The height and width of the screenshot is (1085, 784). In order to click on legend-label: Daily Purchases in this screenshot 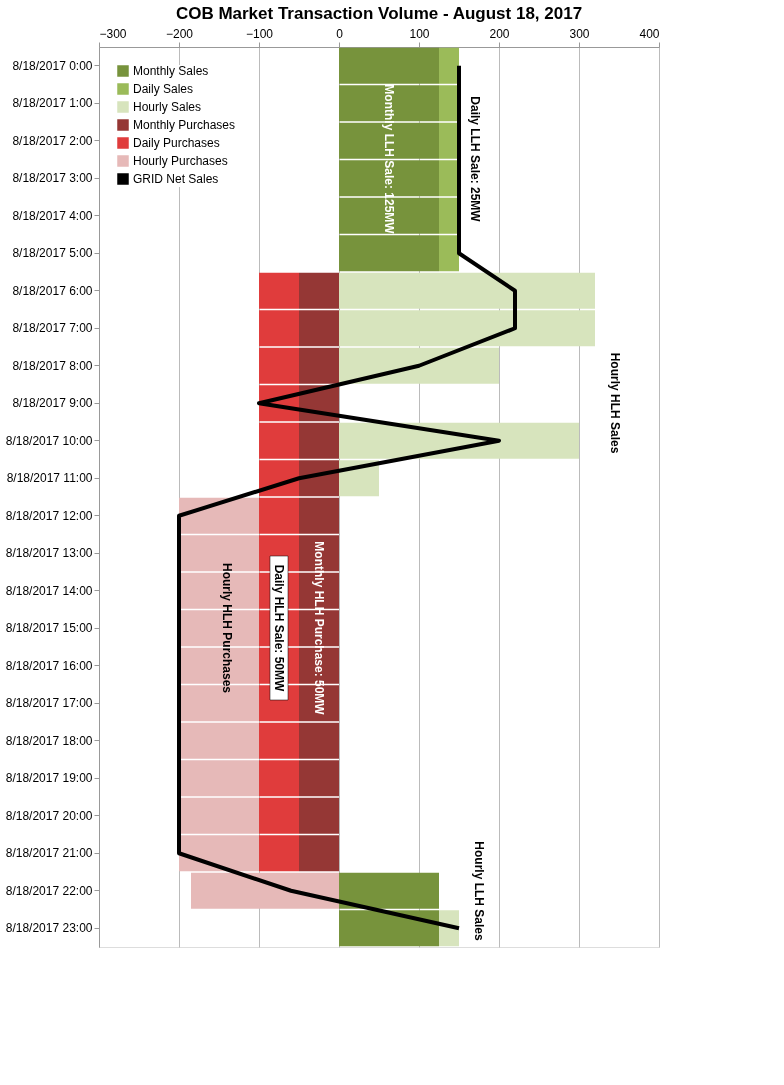, I will do `click(176, 143)`.